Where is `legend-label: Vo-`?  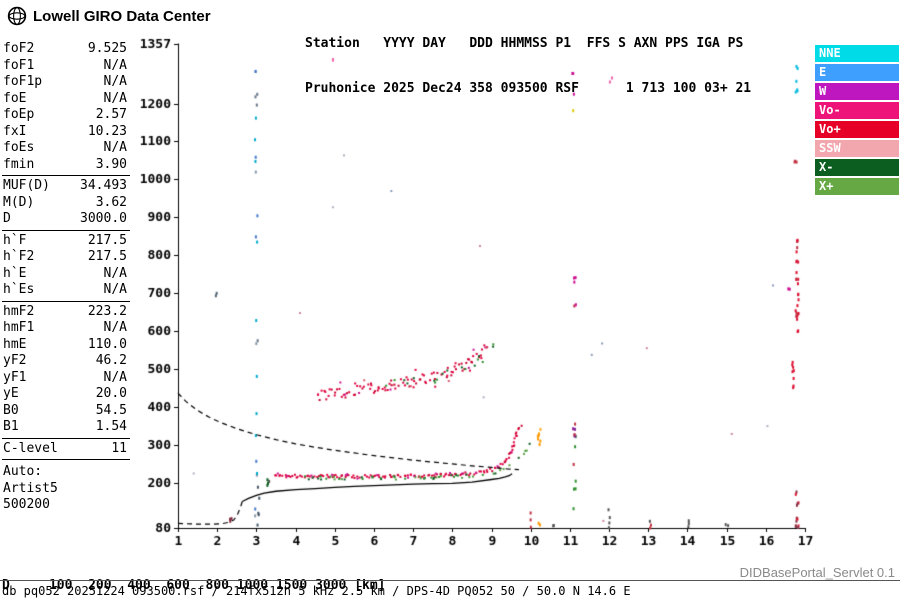 legend-label: Vo- is located at coordinates (830, 110).